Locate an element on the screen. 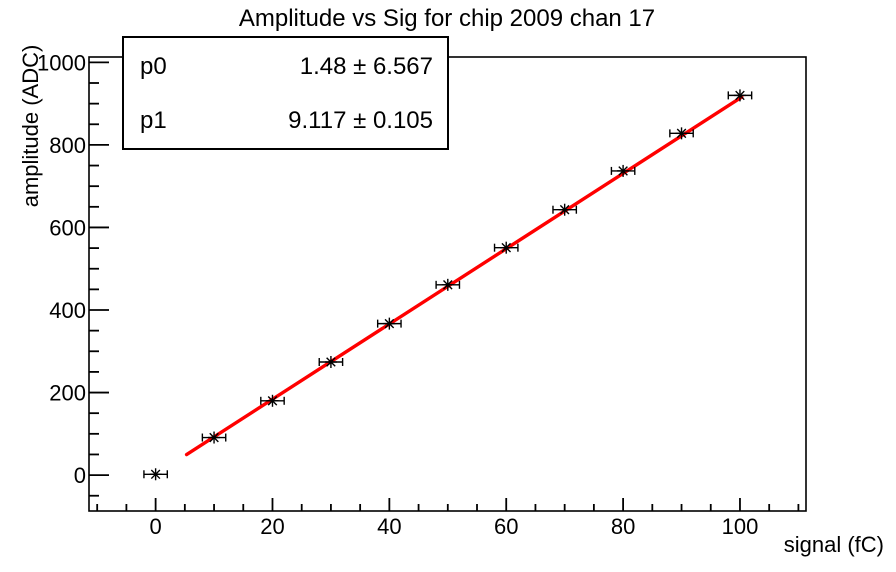  y-axis: 0 200 400 600 800 1000 is located at coordinates (73, 273).